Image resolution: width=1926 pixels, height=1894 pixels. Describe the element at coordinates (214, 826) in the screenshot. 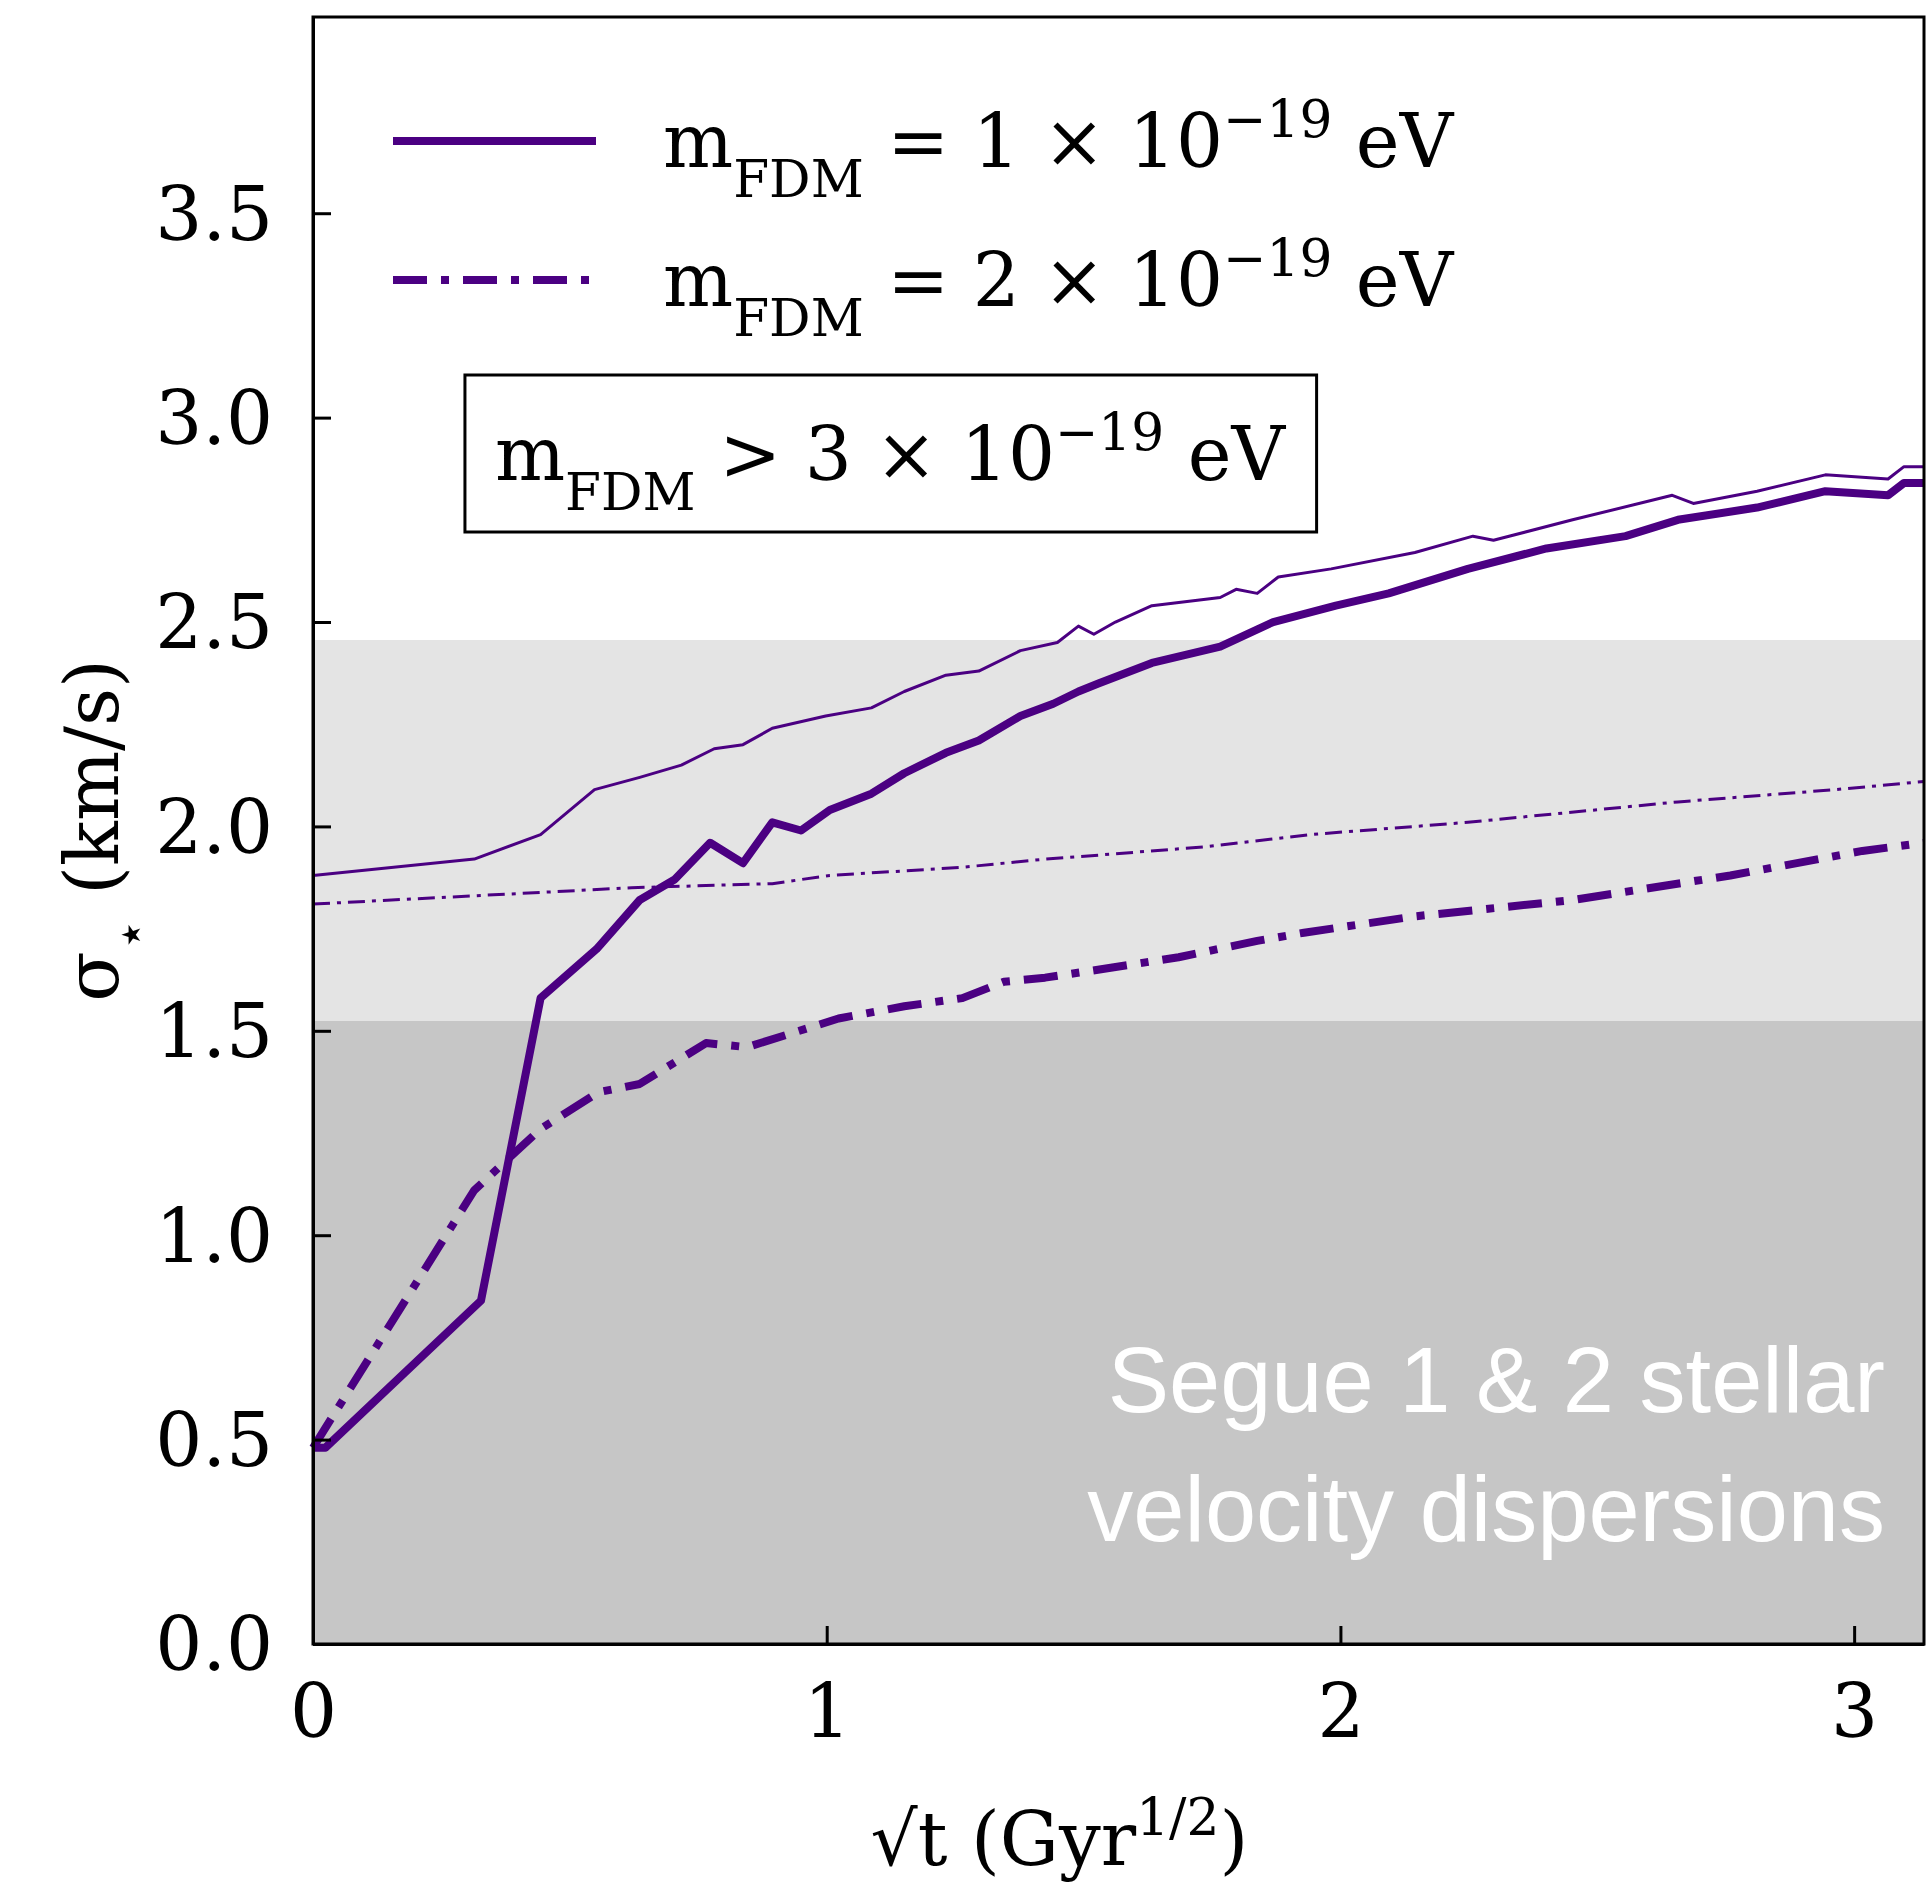

I see `y-tick-label: 2.0` at that location.